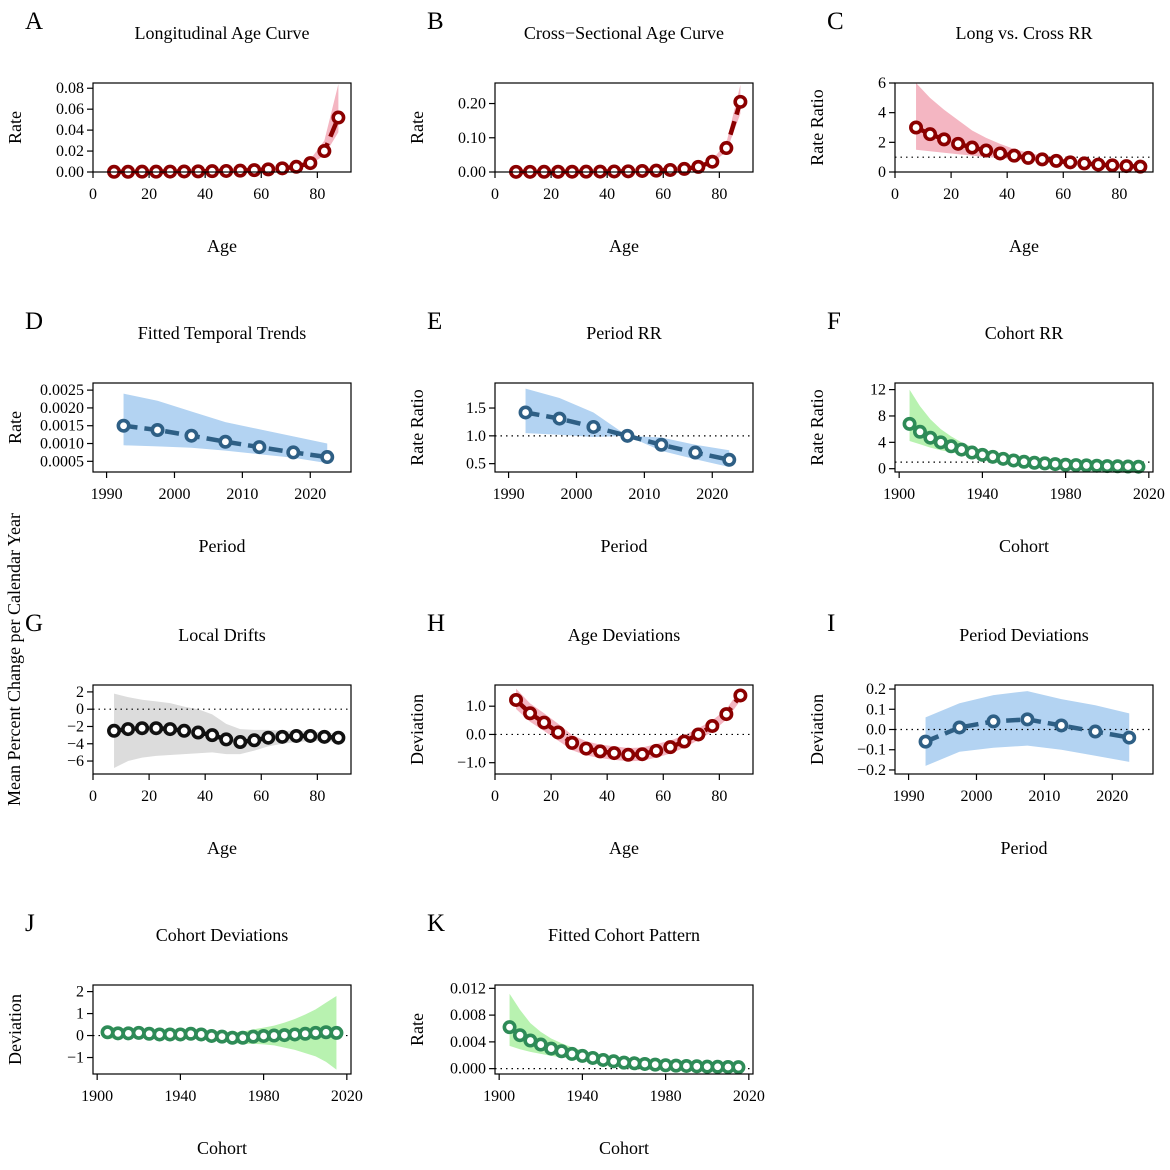  Describe the element at coordinates (34, 21) in the screenshot. I see `panel-letter: A` at that location.